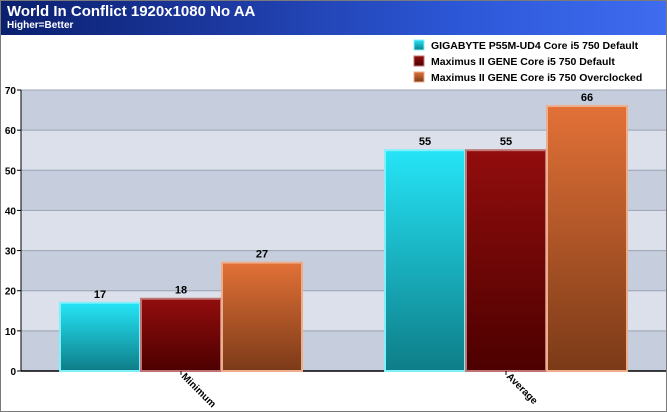  I want to click on y-tick-label: 70, so click(11, 91).